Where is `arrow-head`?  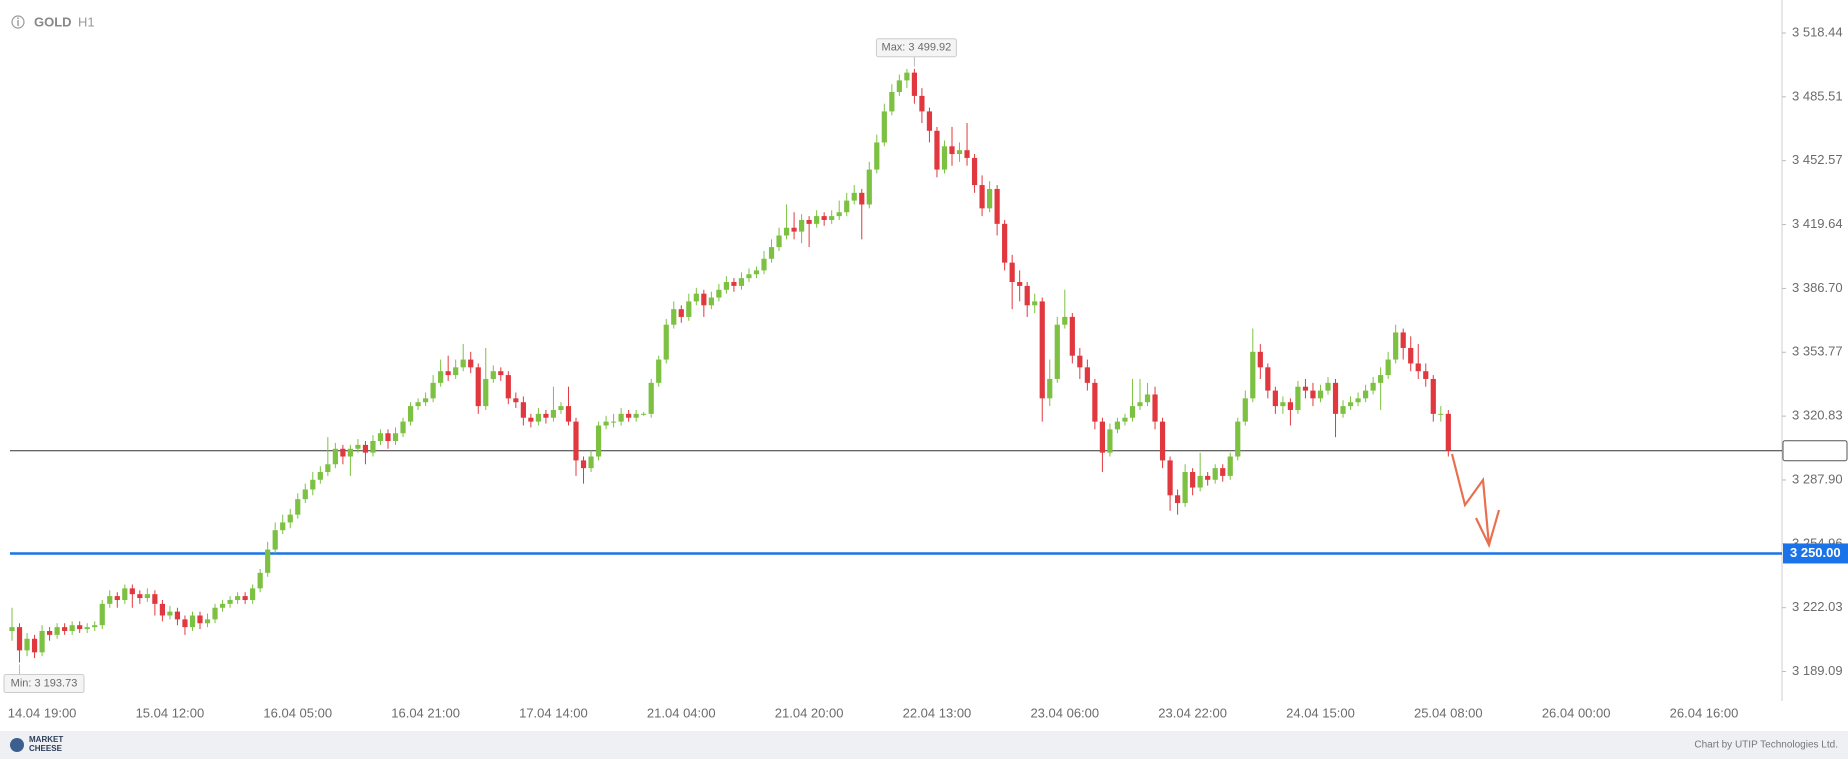 arrow-head is located at coordinates (1488, 529).